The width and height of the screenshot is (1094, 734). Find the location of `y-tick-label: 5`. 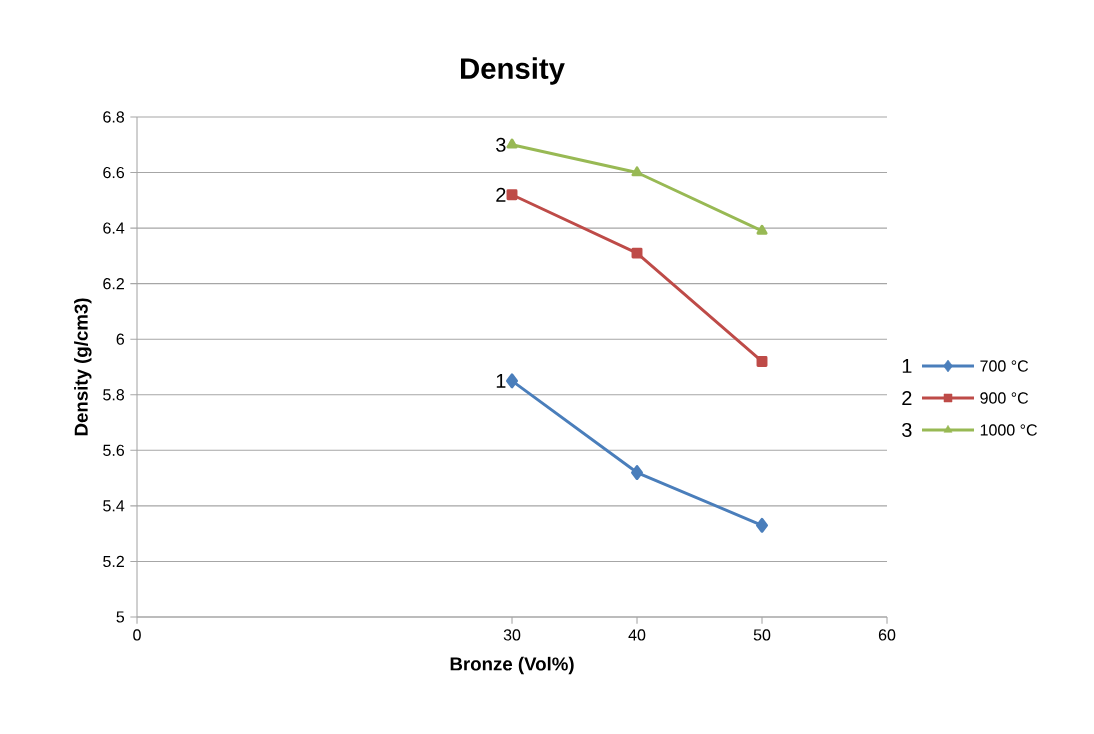

y-tick-label: 5 is located at coordinates (120, 617).